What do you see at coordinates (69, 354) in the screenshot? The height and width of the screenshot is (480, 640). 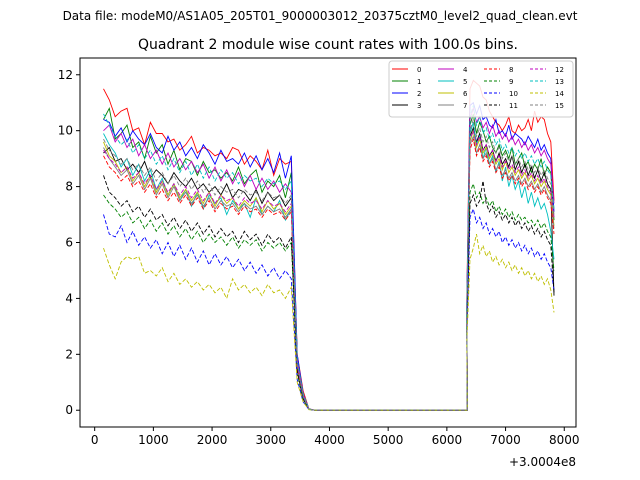 I see `y-tick-label: 2` at bounding box center [69, 354].